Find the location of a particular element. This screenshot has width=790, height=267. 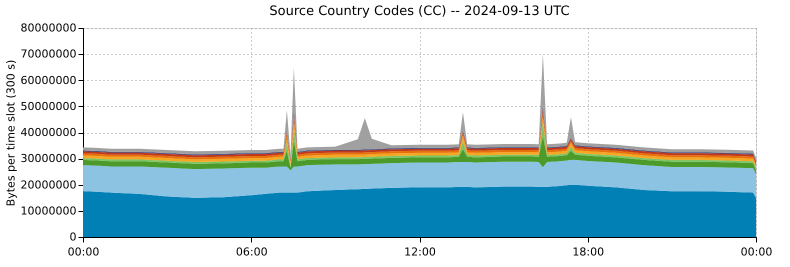

x-tick-label: 12:00 is located at coordinates (420, 252).